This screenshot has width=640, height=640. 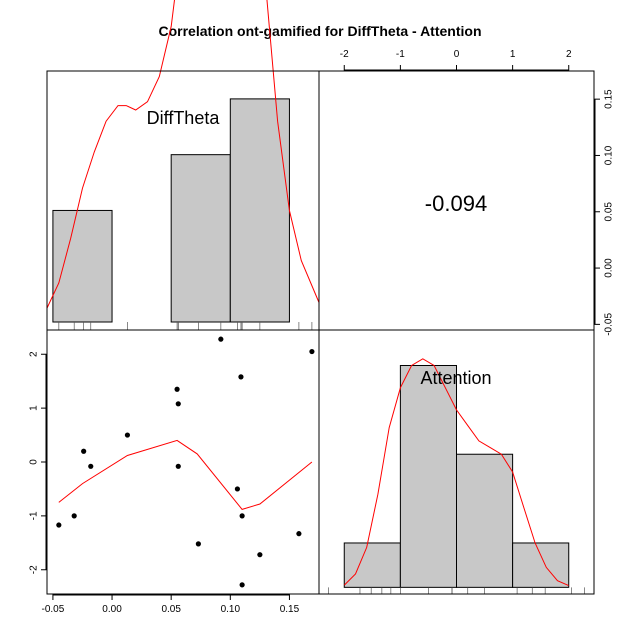 I want to click on left-axis-tick-label: 2, so click(x=34, y=354).